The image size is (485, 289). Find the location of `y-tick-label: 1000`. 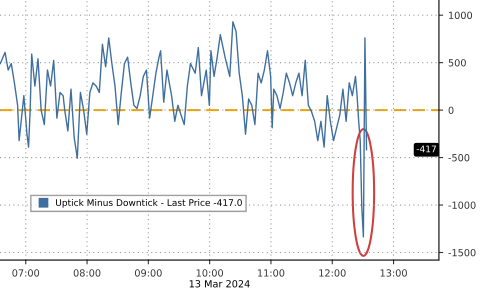

y-tick-label: 1000 is located at coordinates (460, 16).